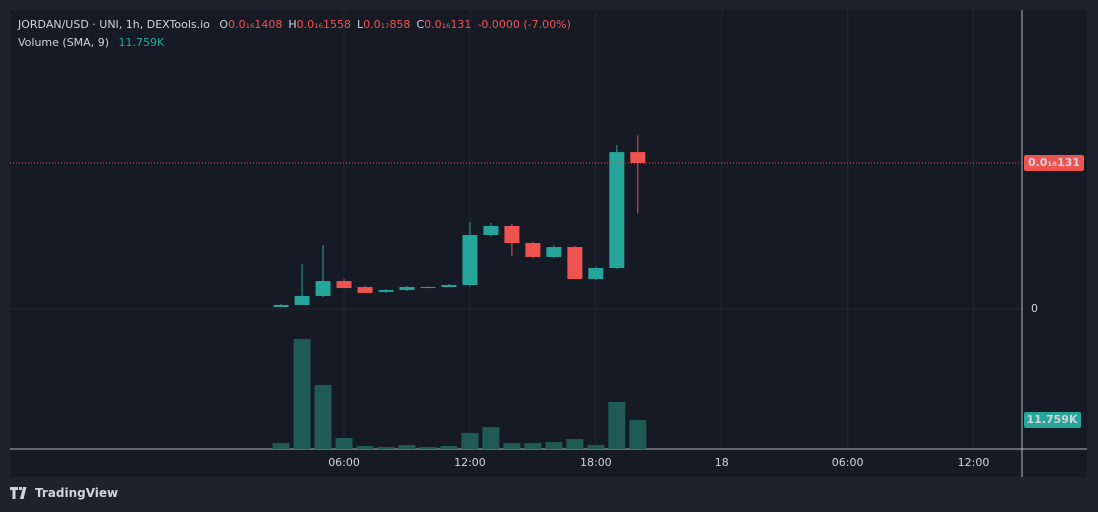 The height and width of the screenshot is (512, 1098). I want to click on volume-last-label: 11.759K, so click(1052, 419).